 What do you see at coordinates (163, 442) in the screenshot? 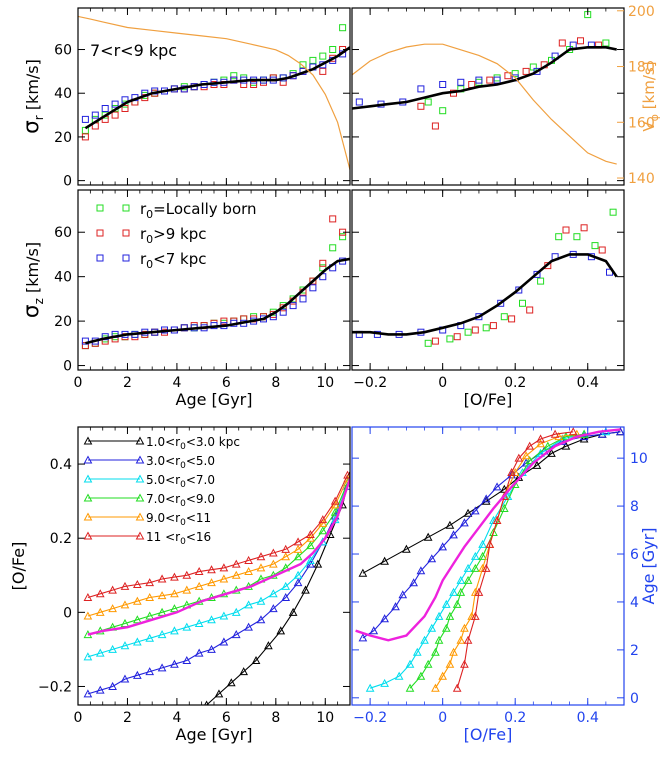
I see `legend-pre: 1.0<r` at bounding box center [163, 442].